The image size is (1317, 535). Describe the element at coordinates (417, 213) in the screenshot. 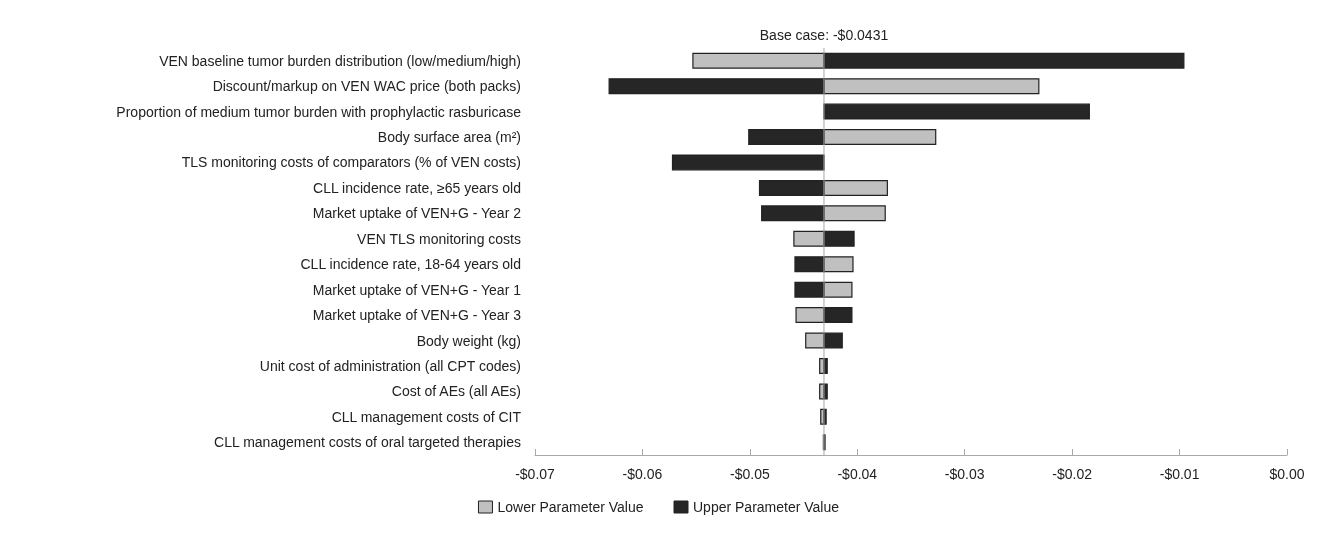

I see `y-tick-label: Market uptake of VEN+G - Year 2` at that location.